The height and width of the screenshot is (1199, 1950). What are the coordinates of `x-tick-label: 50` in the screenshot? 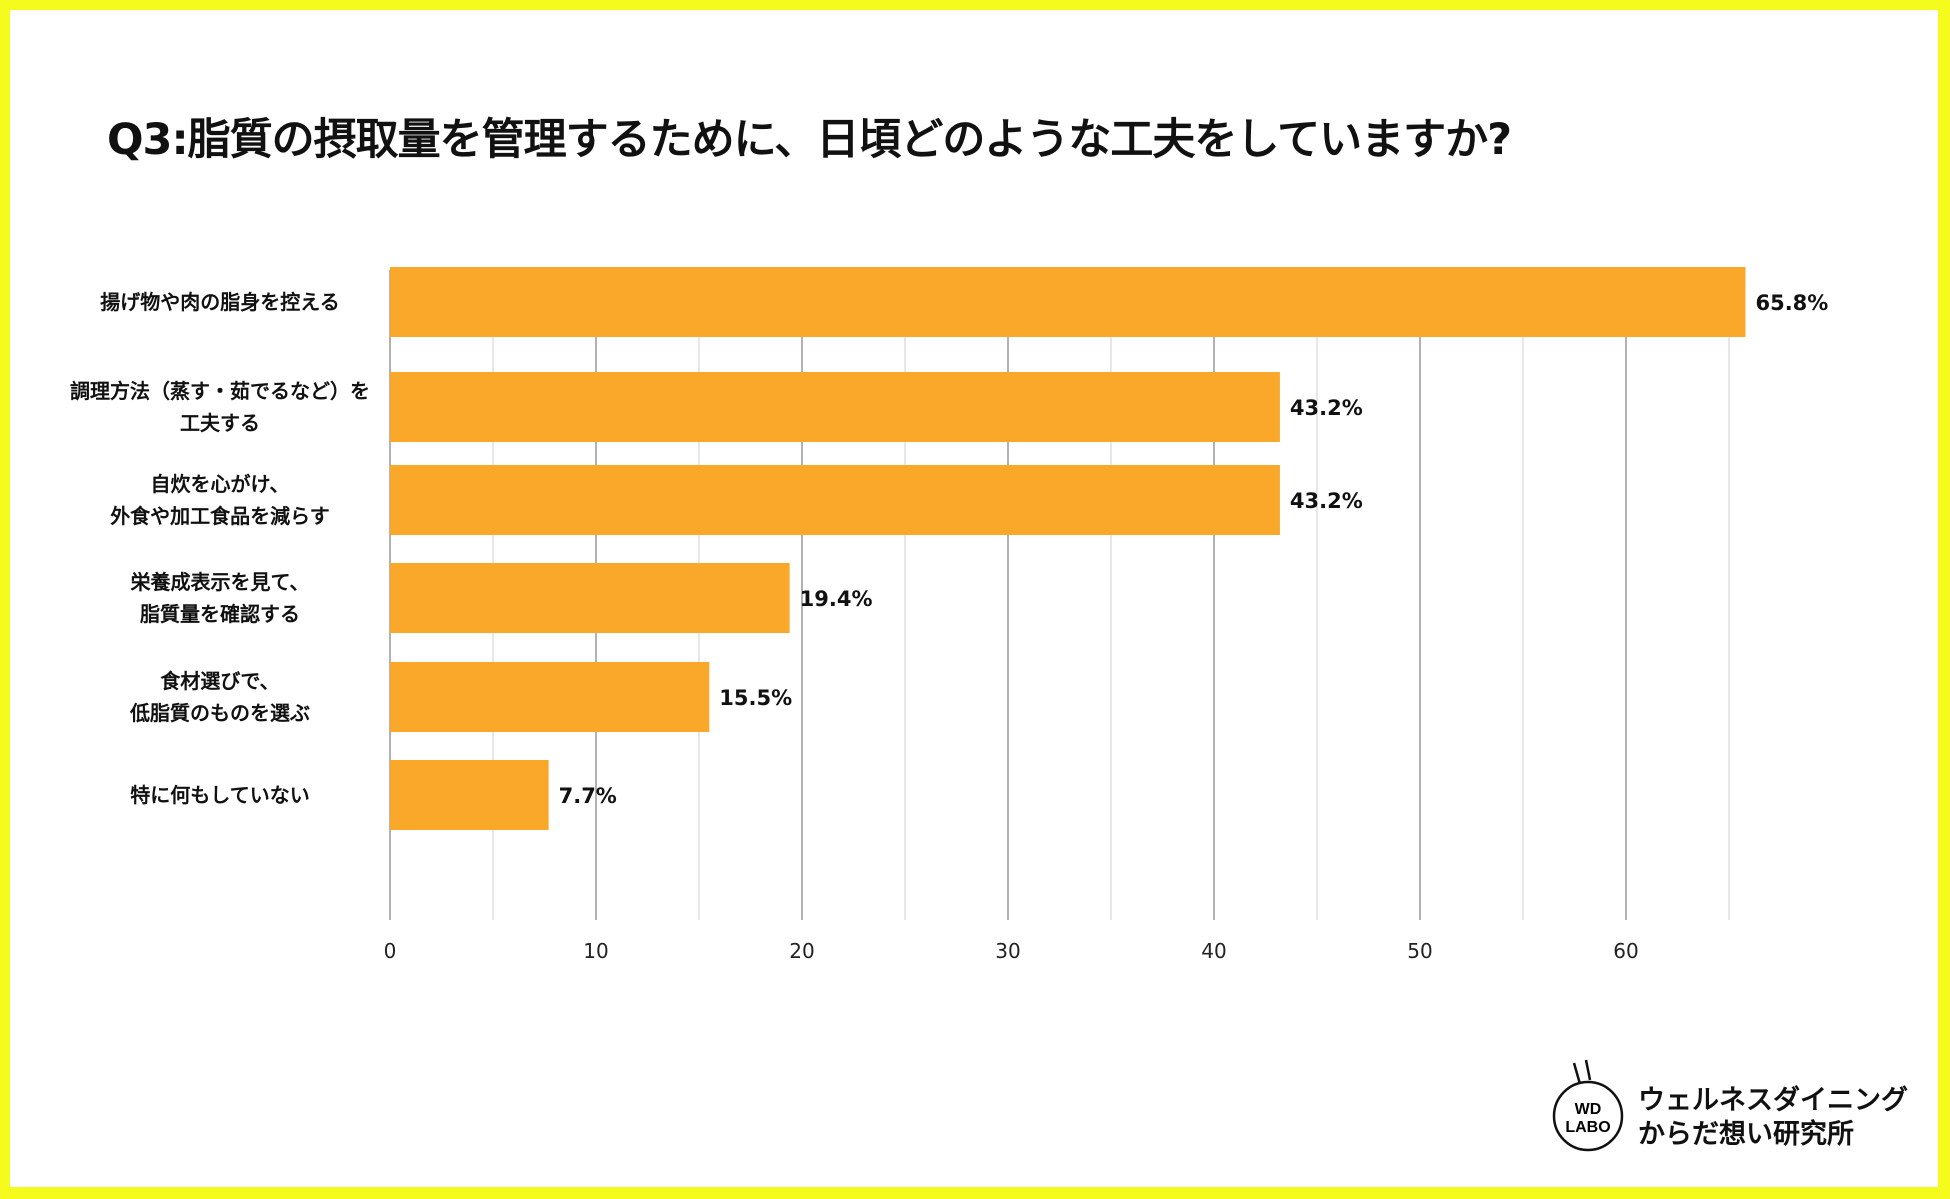 It's located at (1419, 951).